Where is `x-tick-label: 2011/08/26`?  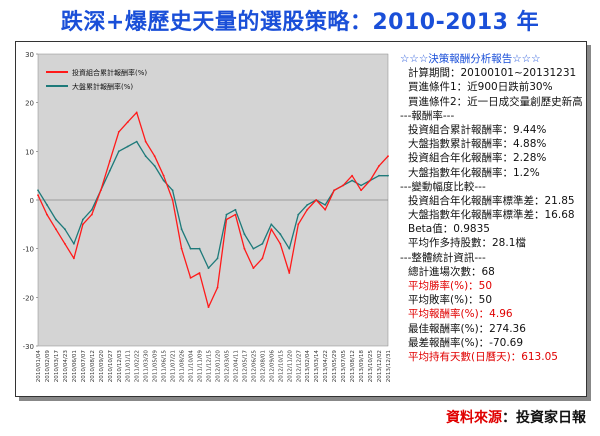
x-tick-label: 2011/08/26 is located at coordinates (183, 366).